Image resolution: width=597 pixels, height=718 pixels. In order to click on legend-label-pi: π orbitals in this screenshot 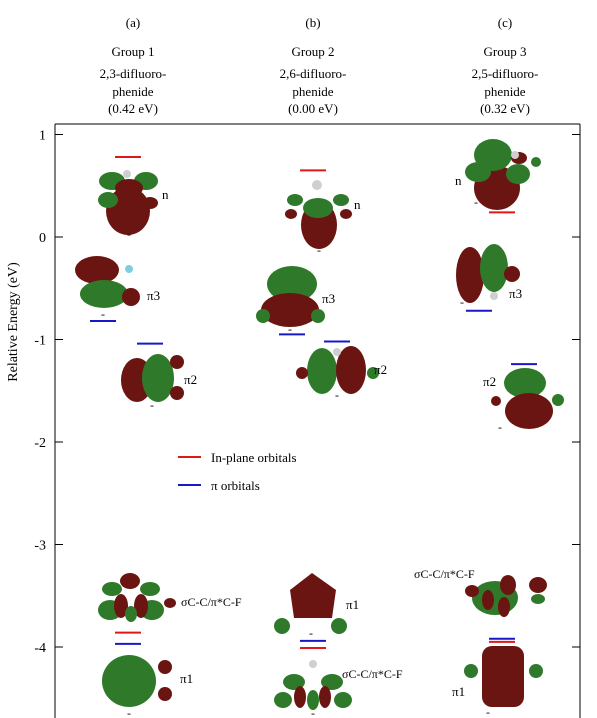, I will do `click(235, 485)`.